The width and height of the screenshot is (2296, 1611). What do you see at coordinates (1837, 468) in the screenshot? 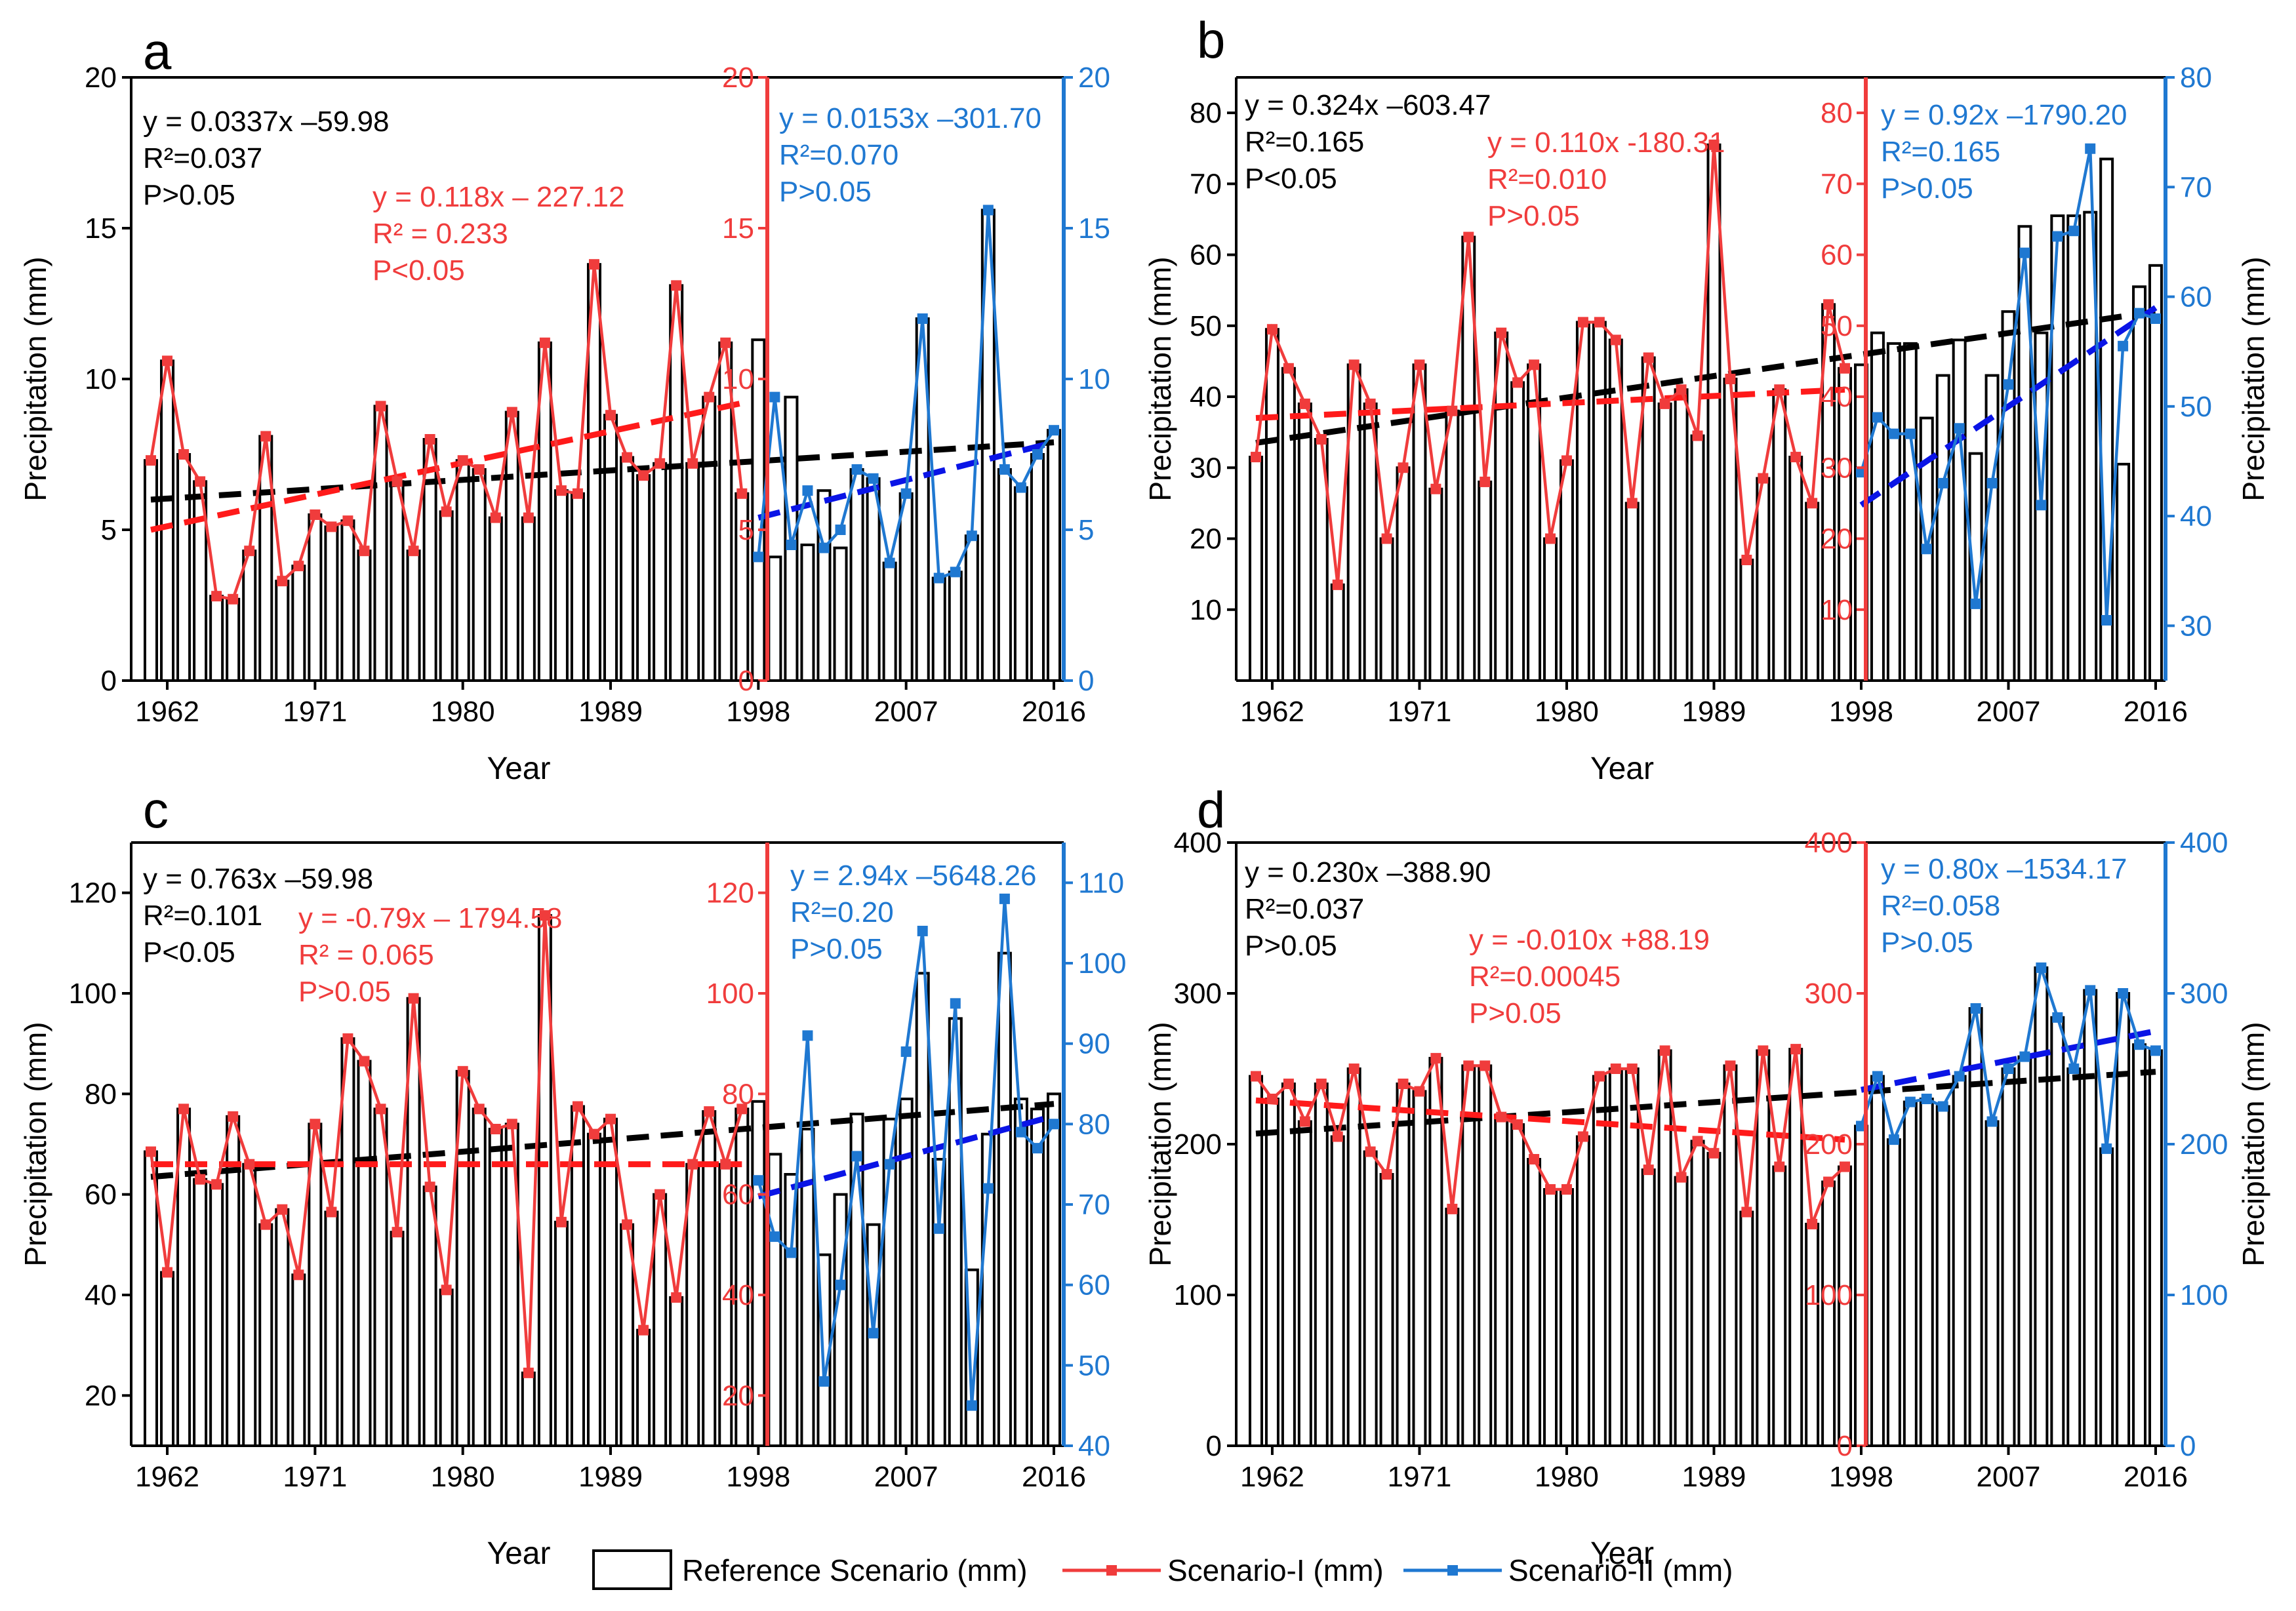
I see `scenario-1-tick-label: 30` at bounding box center [1837, 468].